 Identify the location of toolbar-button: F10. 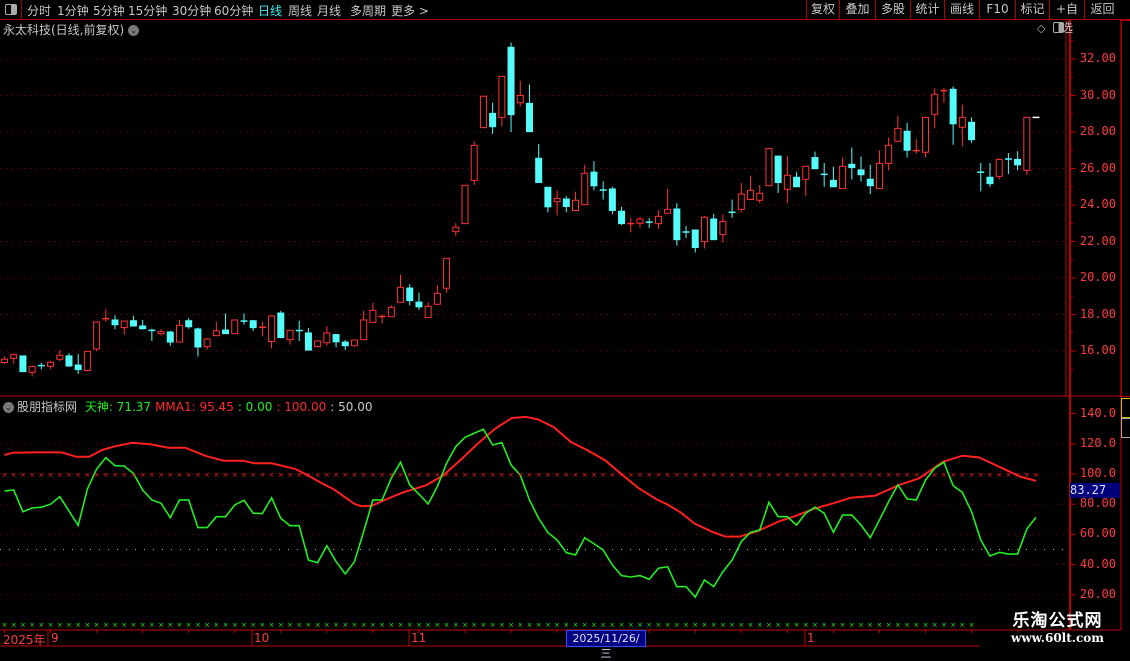
(997, 9).